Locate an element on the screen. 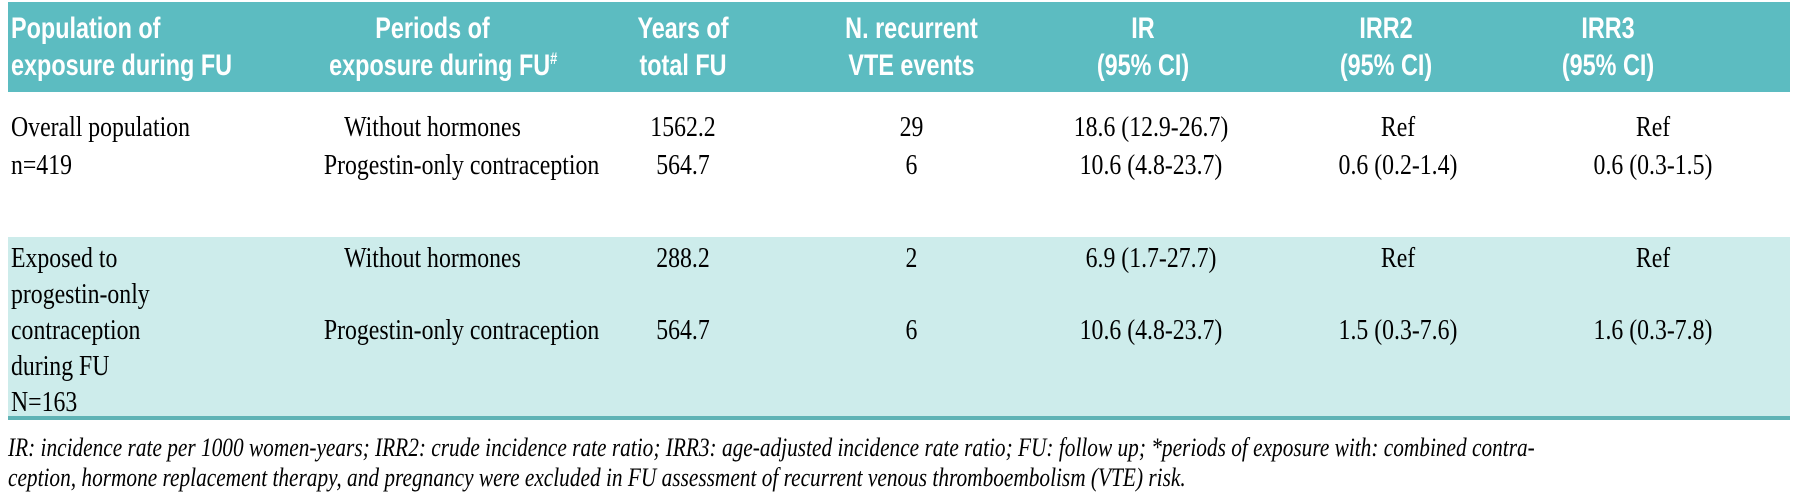 Image resolution: width=1800 pixels, height=498 pixels. column-irr2: Ref 0.6 (0.2-1.4) is located at coordinates (1398, 172).